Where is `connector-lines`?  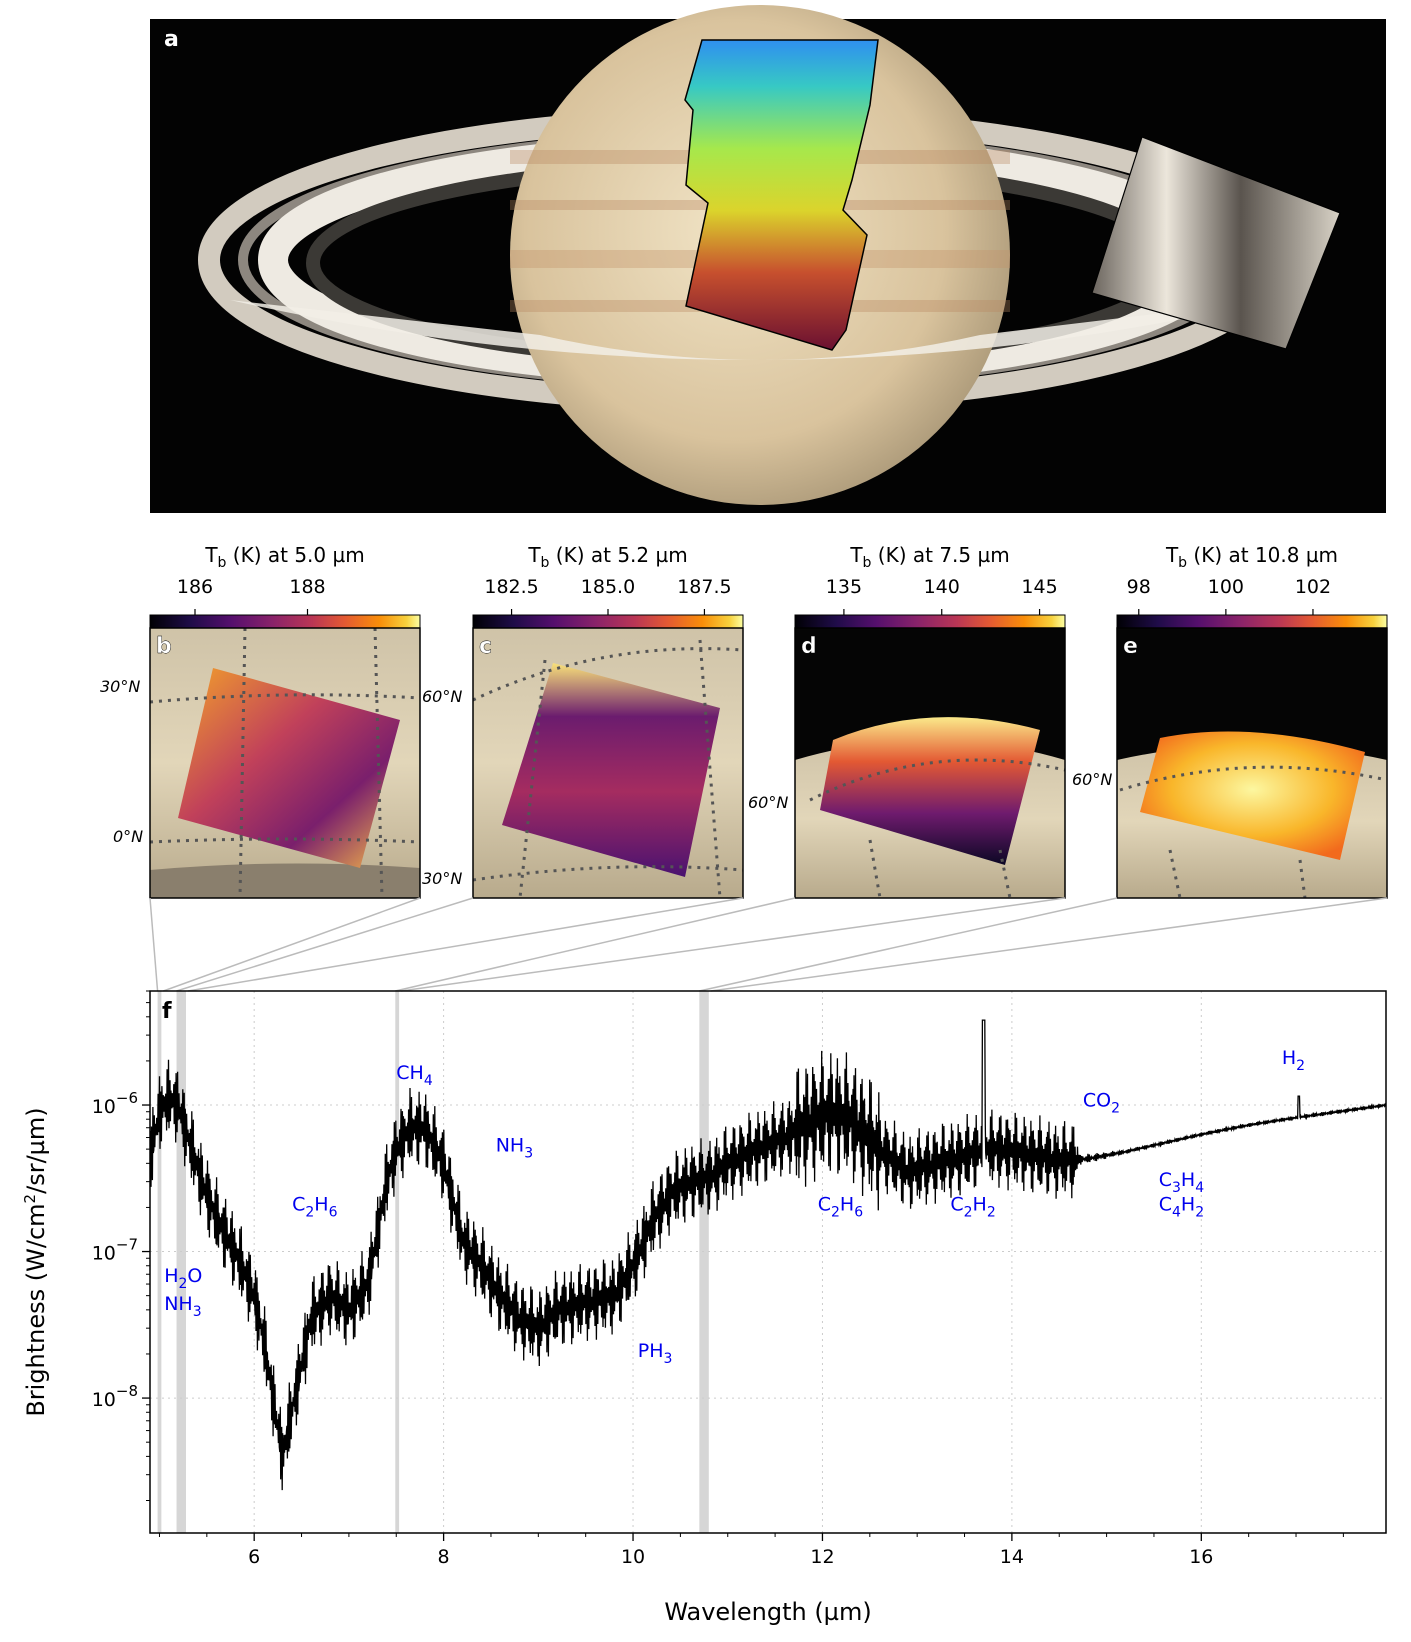
connector-lines is located at coordinates (768, 944).